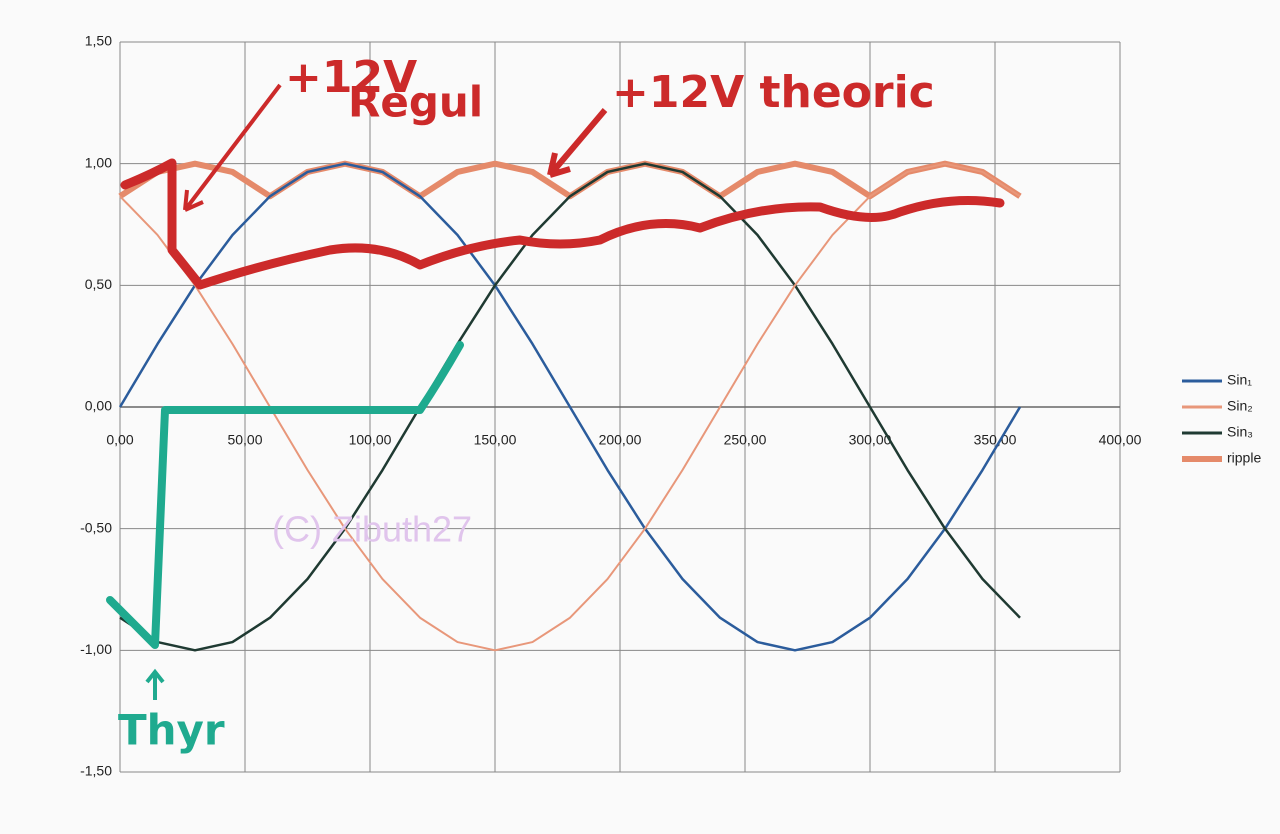 This screenshot has width=1280, height=834. I want to click on x-tick-label: 350,00, so click(995, 440).